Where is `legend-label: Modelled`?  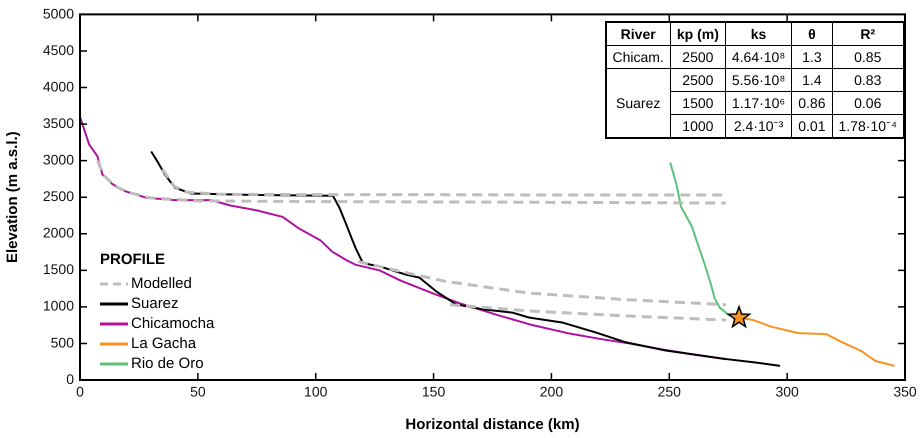
legend-label: Modelled is located at coordinates (161, 283).